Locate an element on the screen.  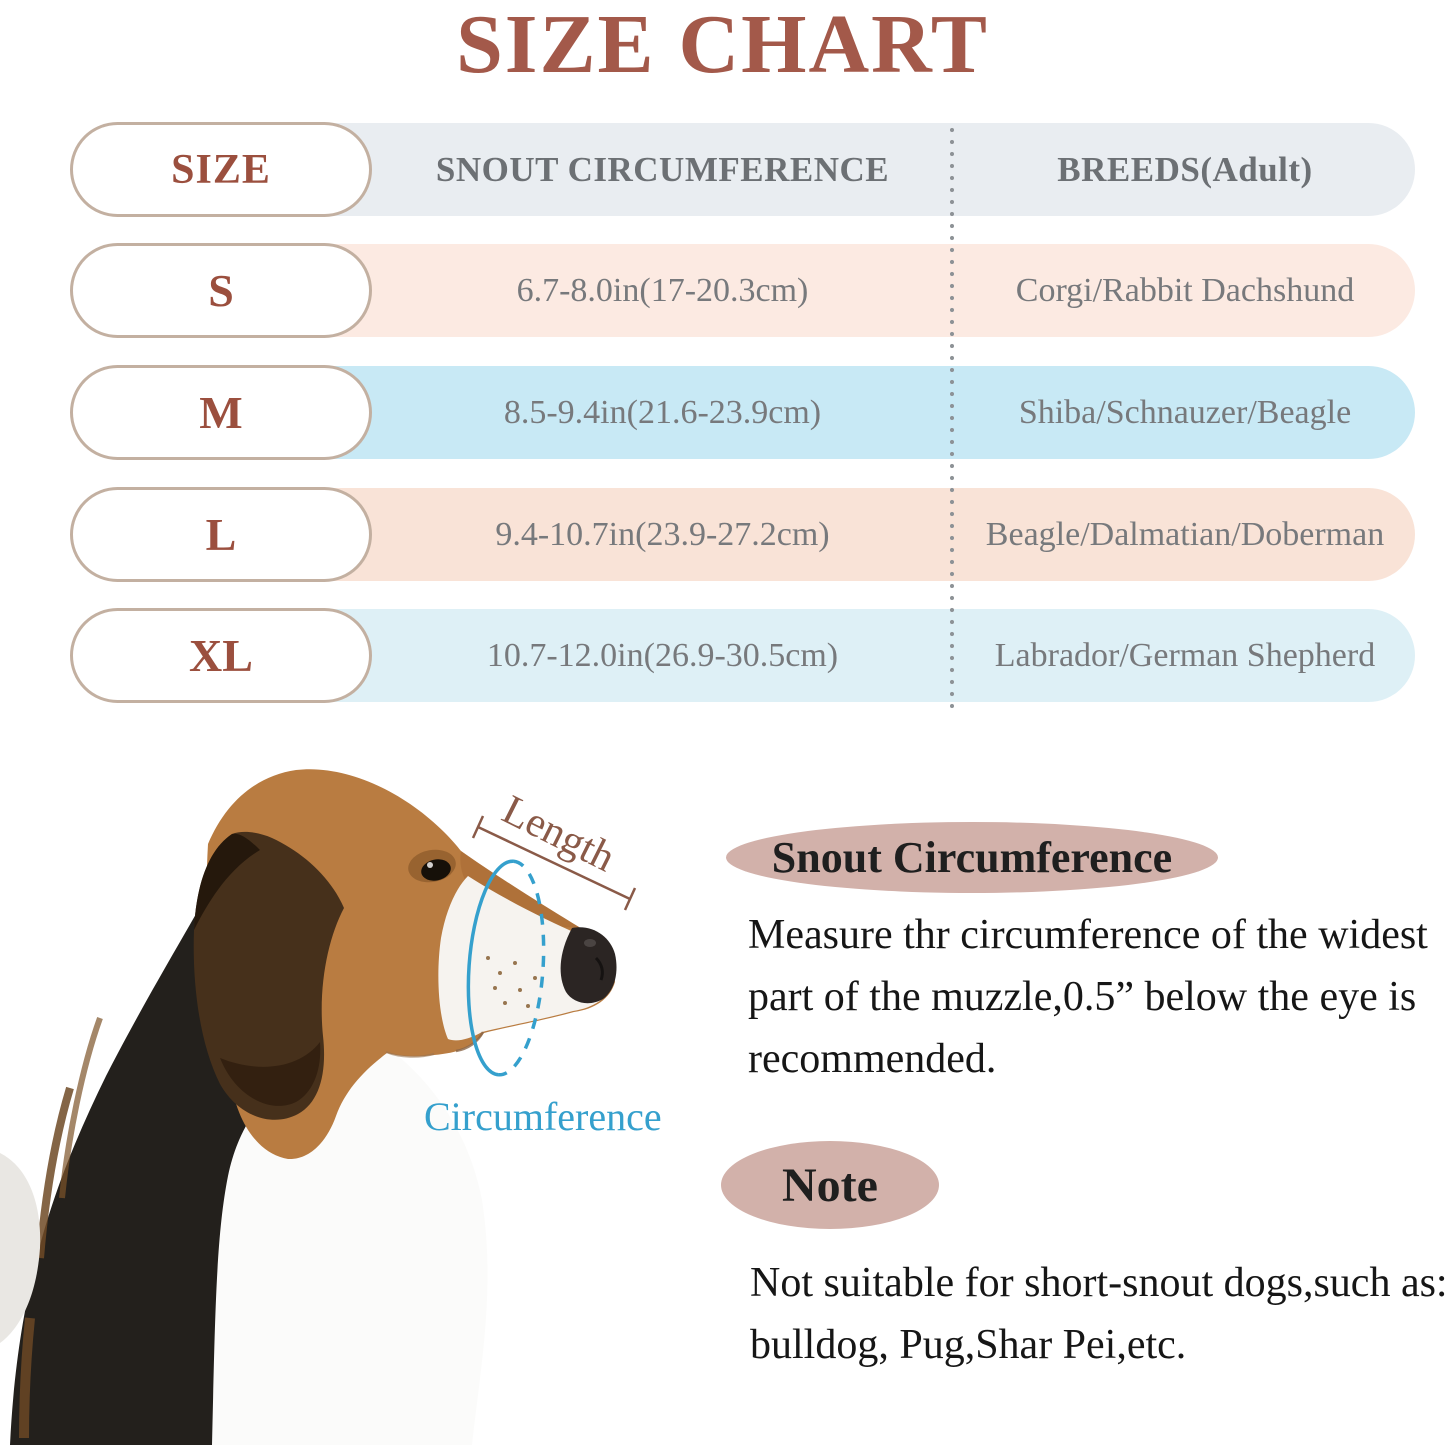
breeds-column-header: BREEDS(Adult) is located at coordinates (1185, 169).